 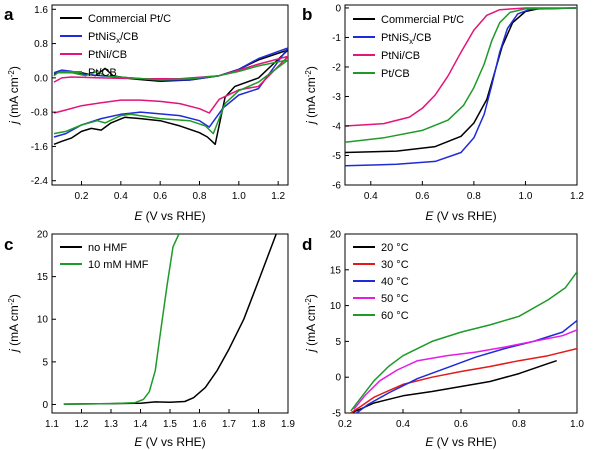 I want to click on panel-c-series-10-mm-hmf, so click(x=121, y=319).